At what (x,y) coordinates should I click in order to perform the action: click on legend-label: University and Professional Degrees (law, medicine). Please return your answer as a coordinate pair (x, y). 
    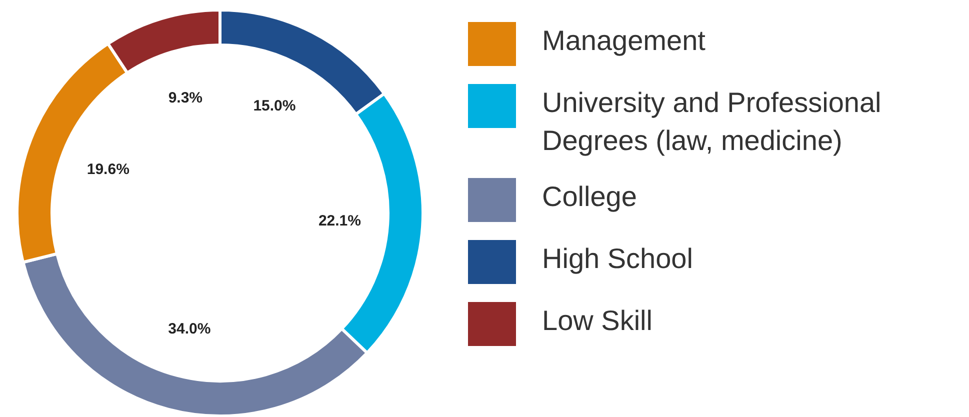
    Looking at the image, I should click on (712, 122).